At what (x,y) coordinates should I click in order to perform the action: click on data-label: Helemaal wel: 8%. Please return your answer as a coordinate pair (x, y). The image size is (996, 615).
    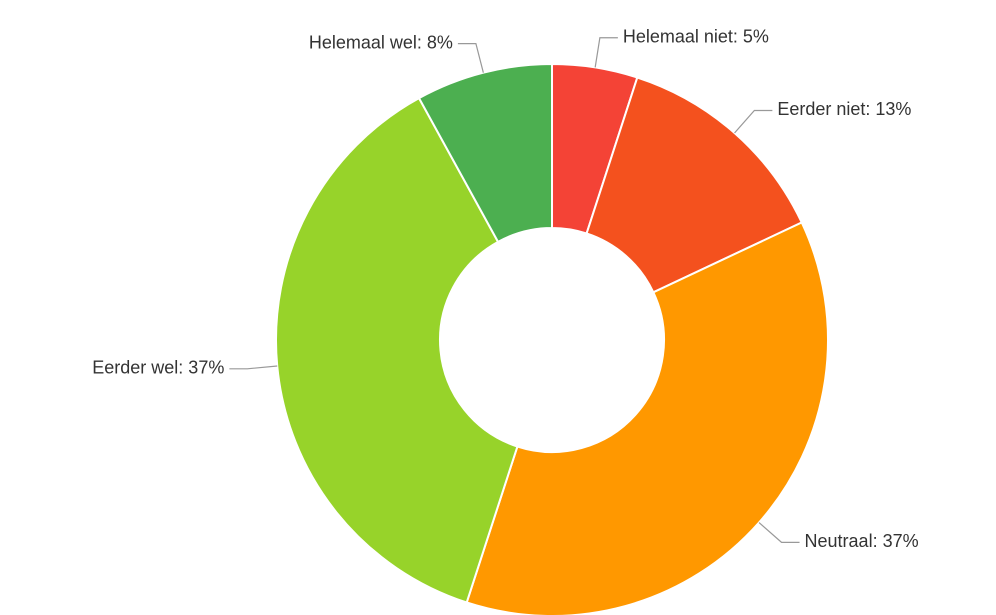
    Looking at the image, I should click on (381, 42).